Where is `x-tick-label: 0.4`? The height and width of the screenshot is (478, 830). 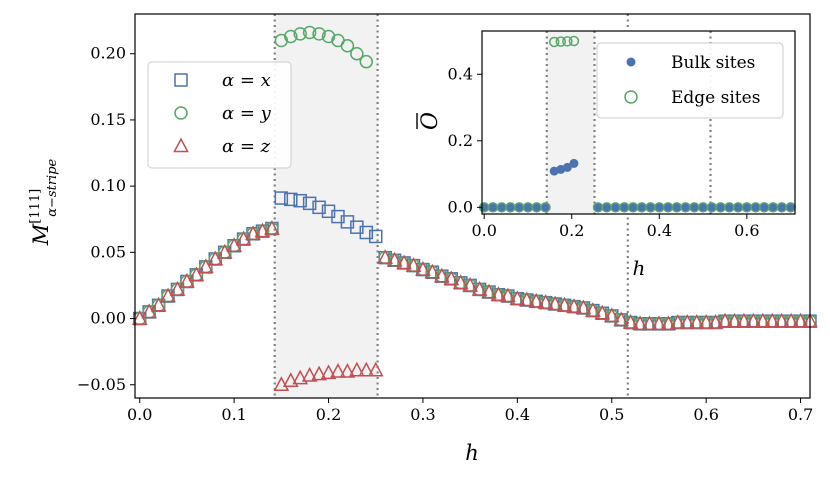 x-tick-label: 0.4 is located at coordinates (517, 414).